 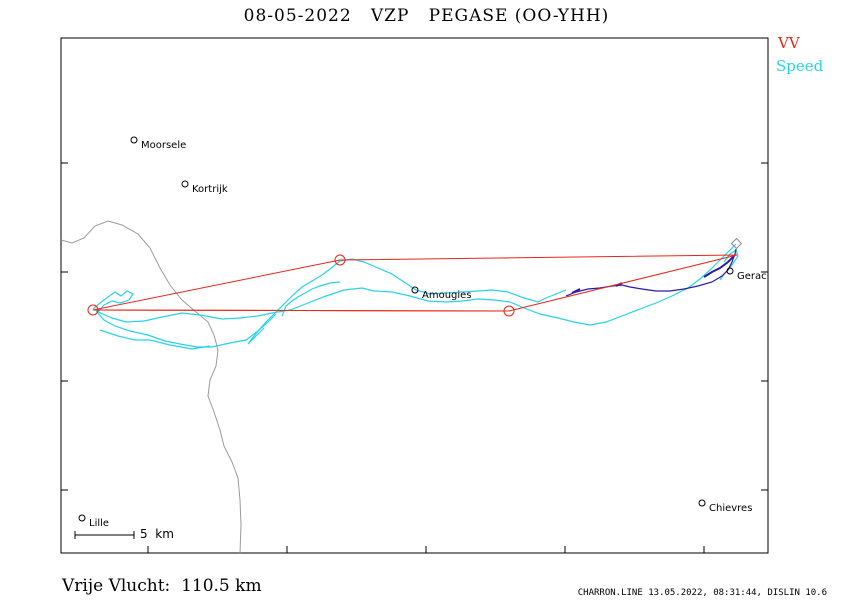 I want to click on turnpoint-2-diamond, so click(x=736, y=243).